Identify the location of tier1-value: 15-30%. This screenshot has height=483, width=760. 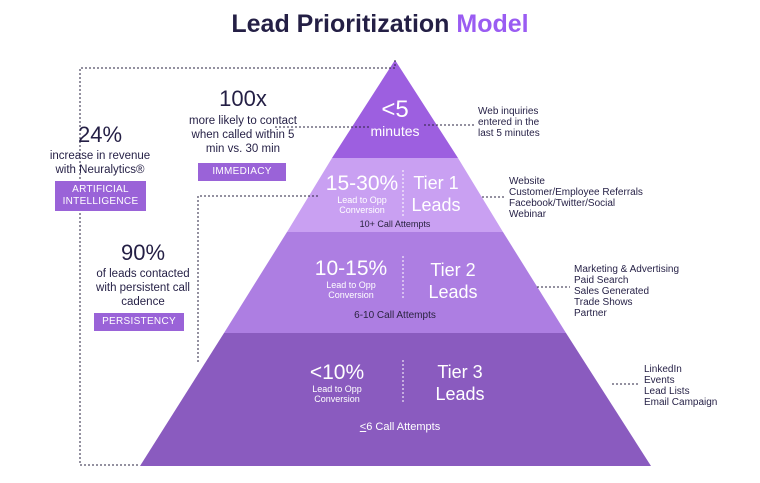
(362, 183).